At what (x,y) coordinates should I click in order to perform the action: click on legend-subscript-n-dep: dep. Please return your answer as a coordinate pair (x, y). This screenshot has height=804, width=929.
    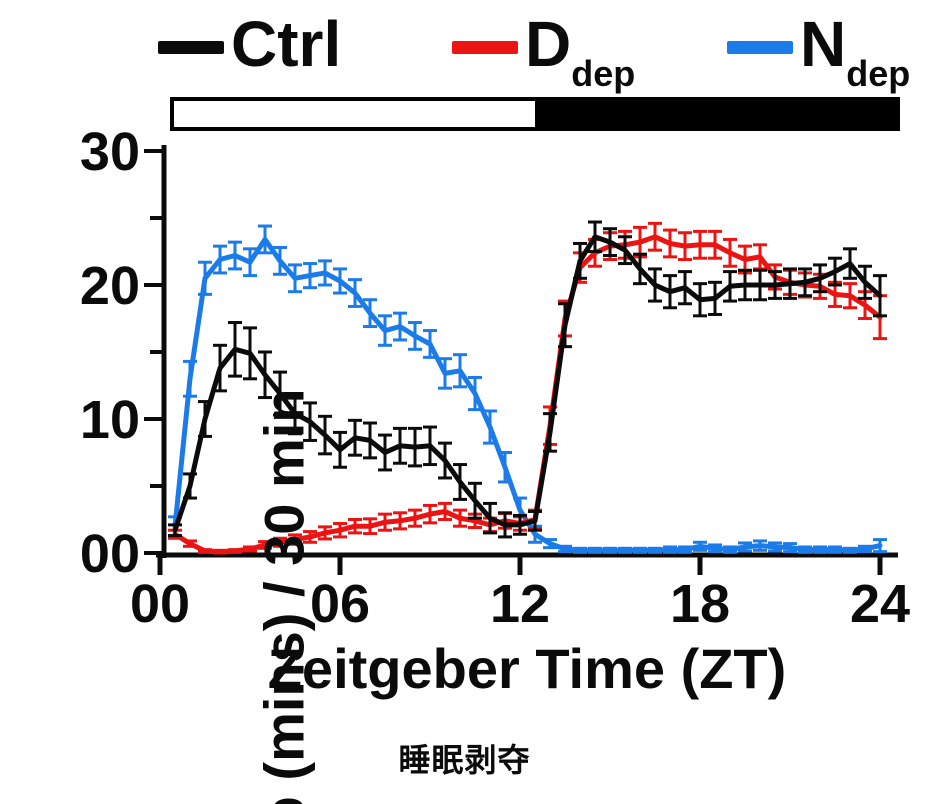
    Looking at the image, I should click on (878, 73).